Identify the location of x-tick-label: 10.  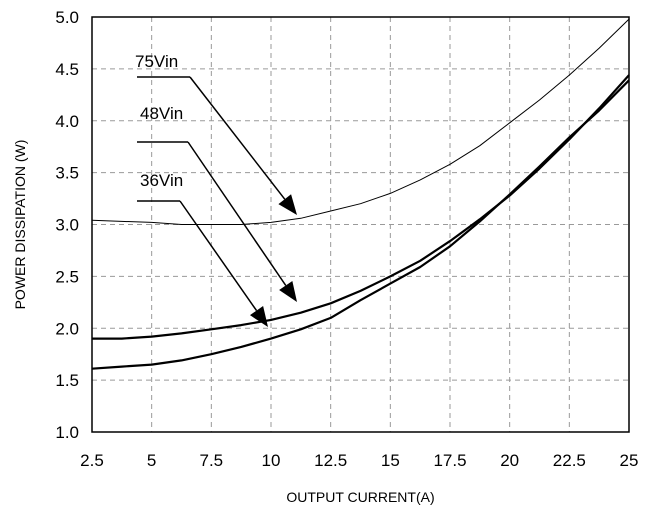
(271, 460).